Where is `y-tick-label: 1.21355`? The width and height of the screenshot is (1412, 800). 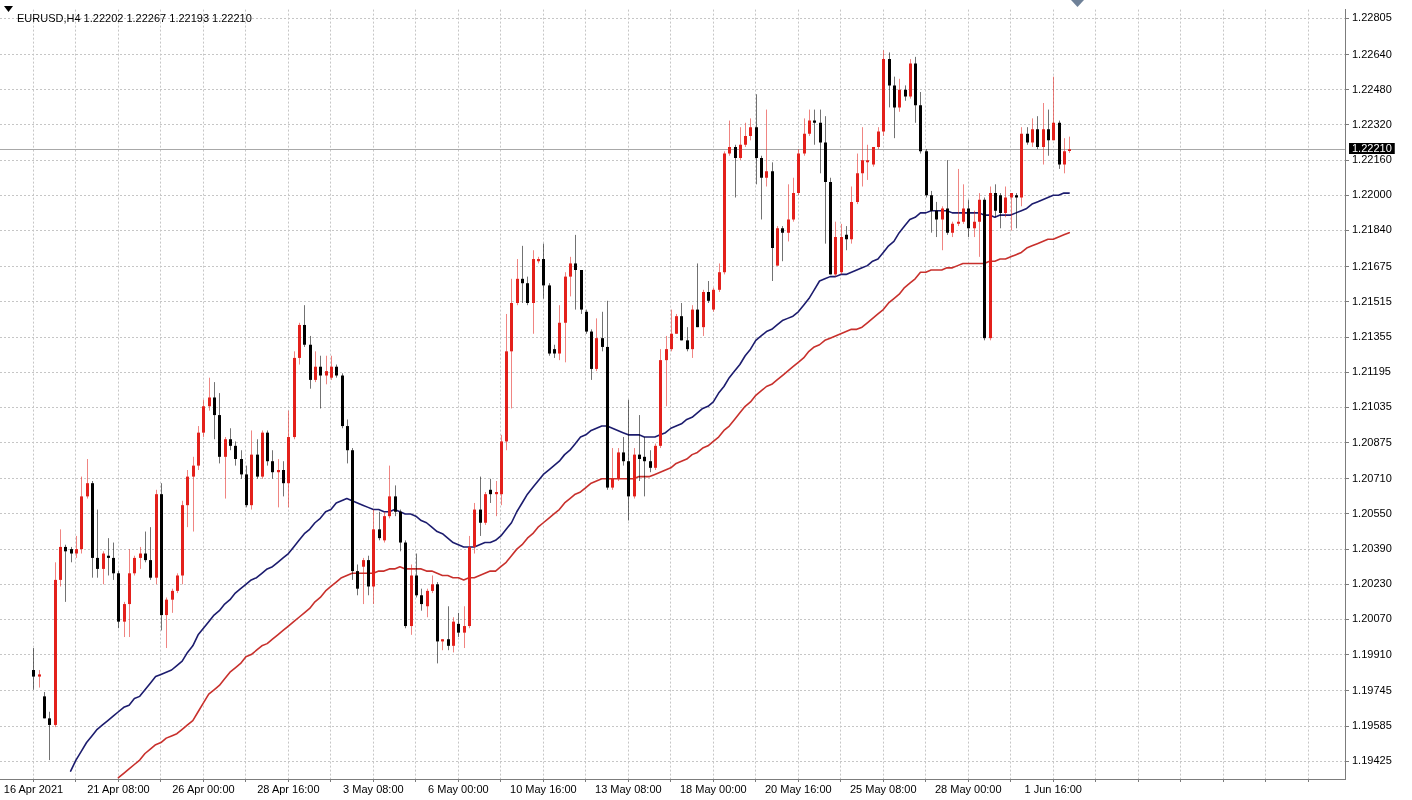 y-tick-label: 1.21355 is located at coordinates (1372, 336).